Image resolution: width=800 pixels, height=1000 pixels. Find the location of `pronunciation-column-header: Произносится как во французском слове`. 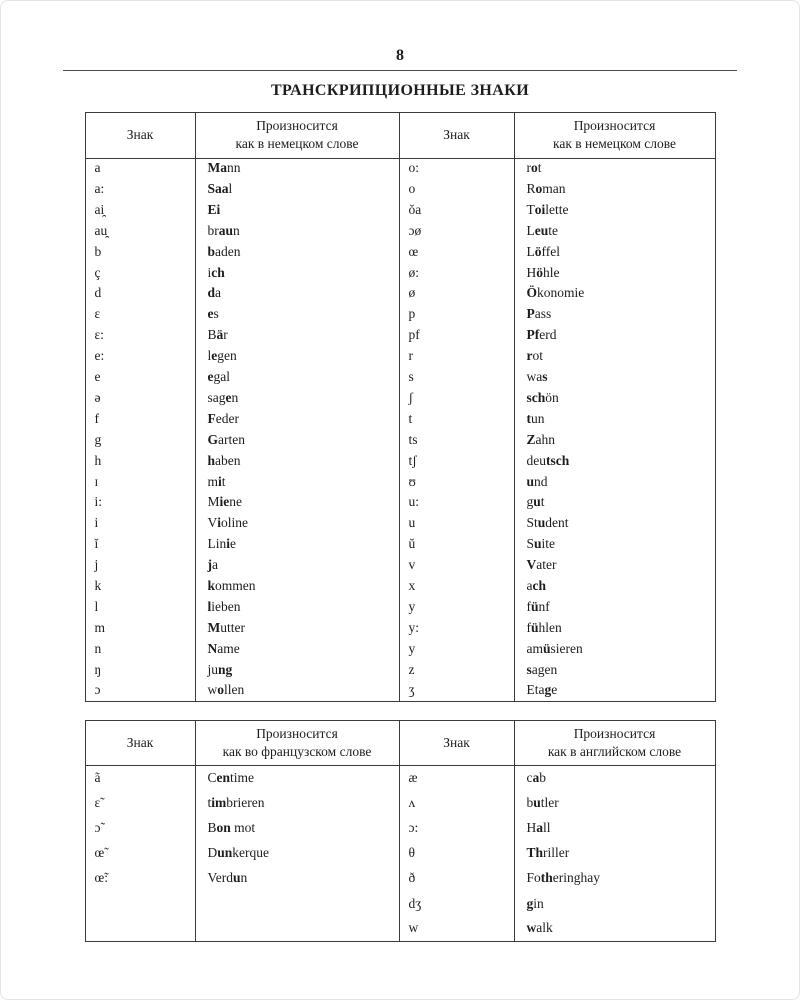

pronunciation-column-header: Произносится как во французском слове is located at coordinates (296, 743).